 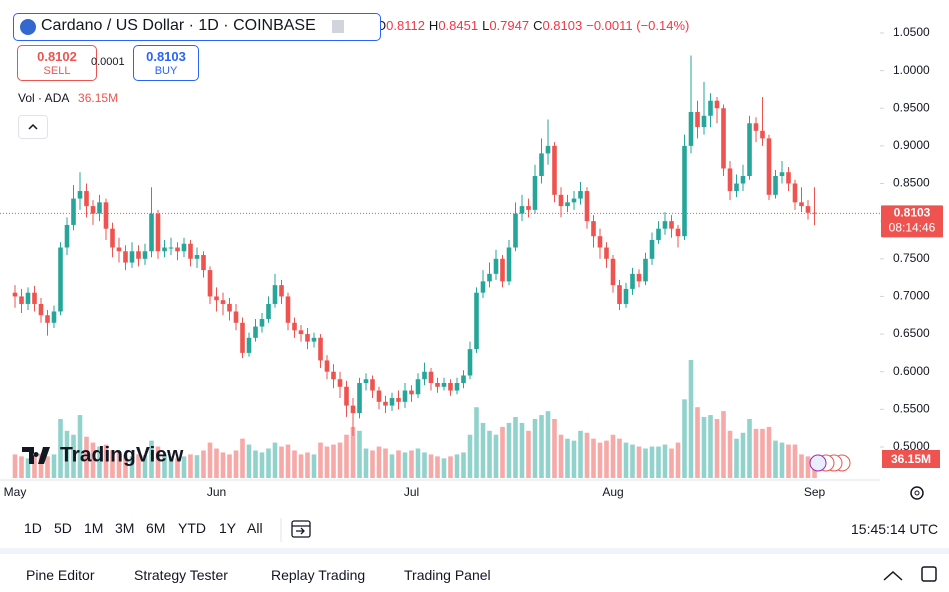 I want to click on symbol-title: Cardano / US Dollar · 1D · COINBASE, so click(x=178, y=25).